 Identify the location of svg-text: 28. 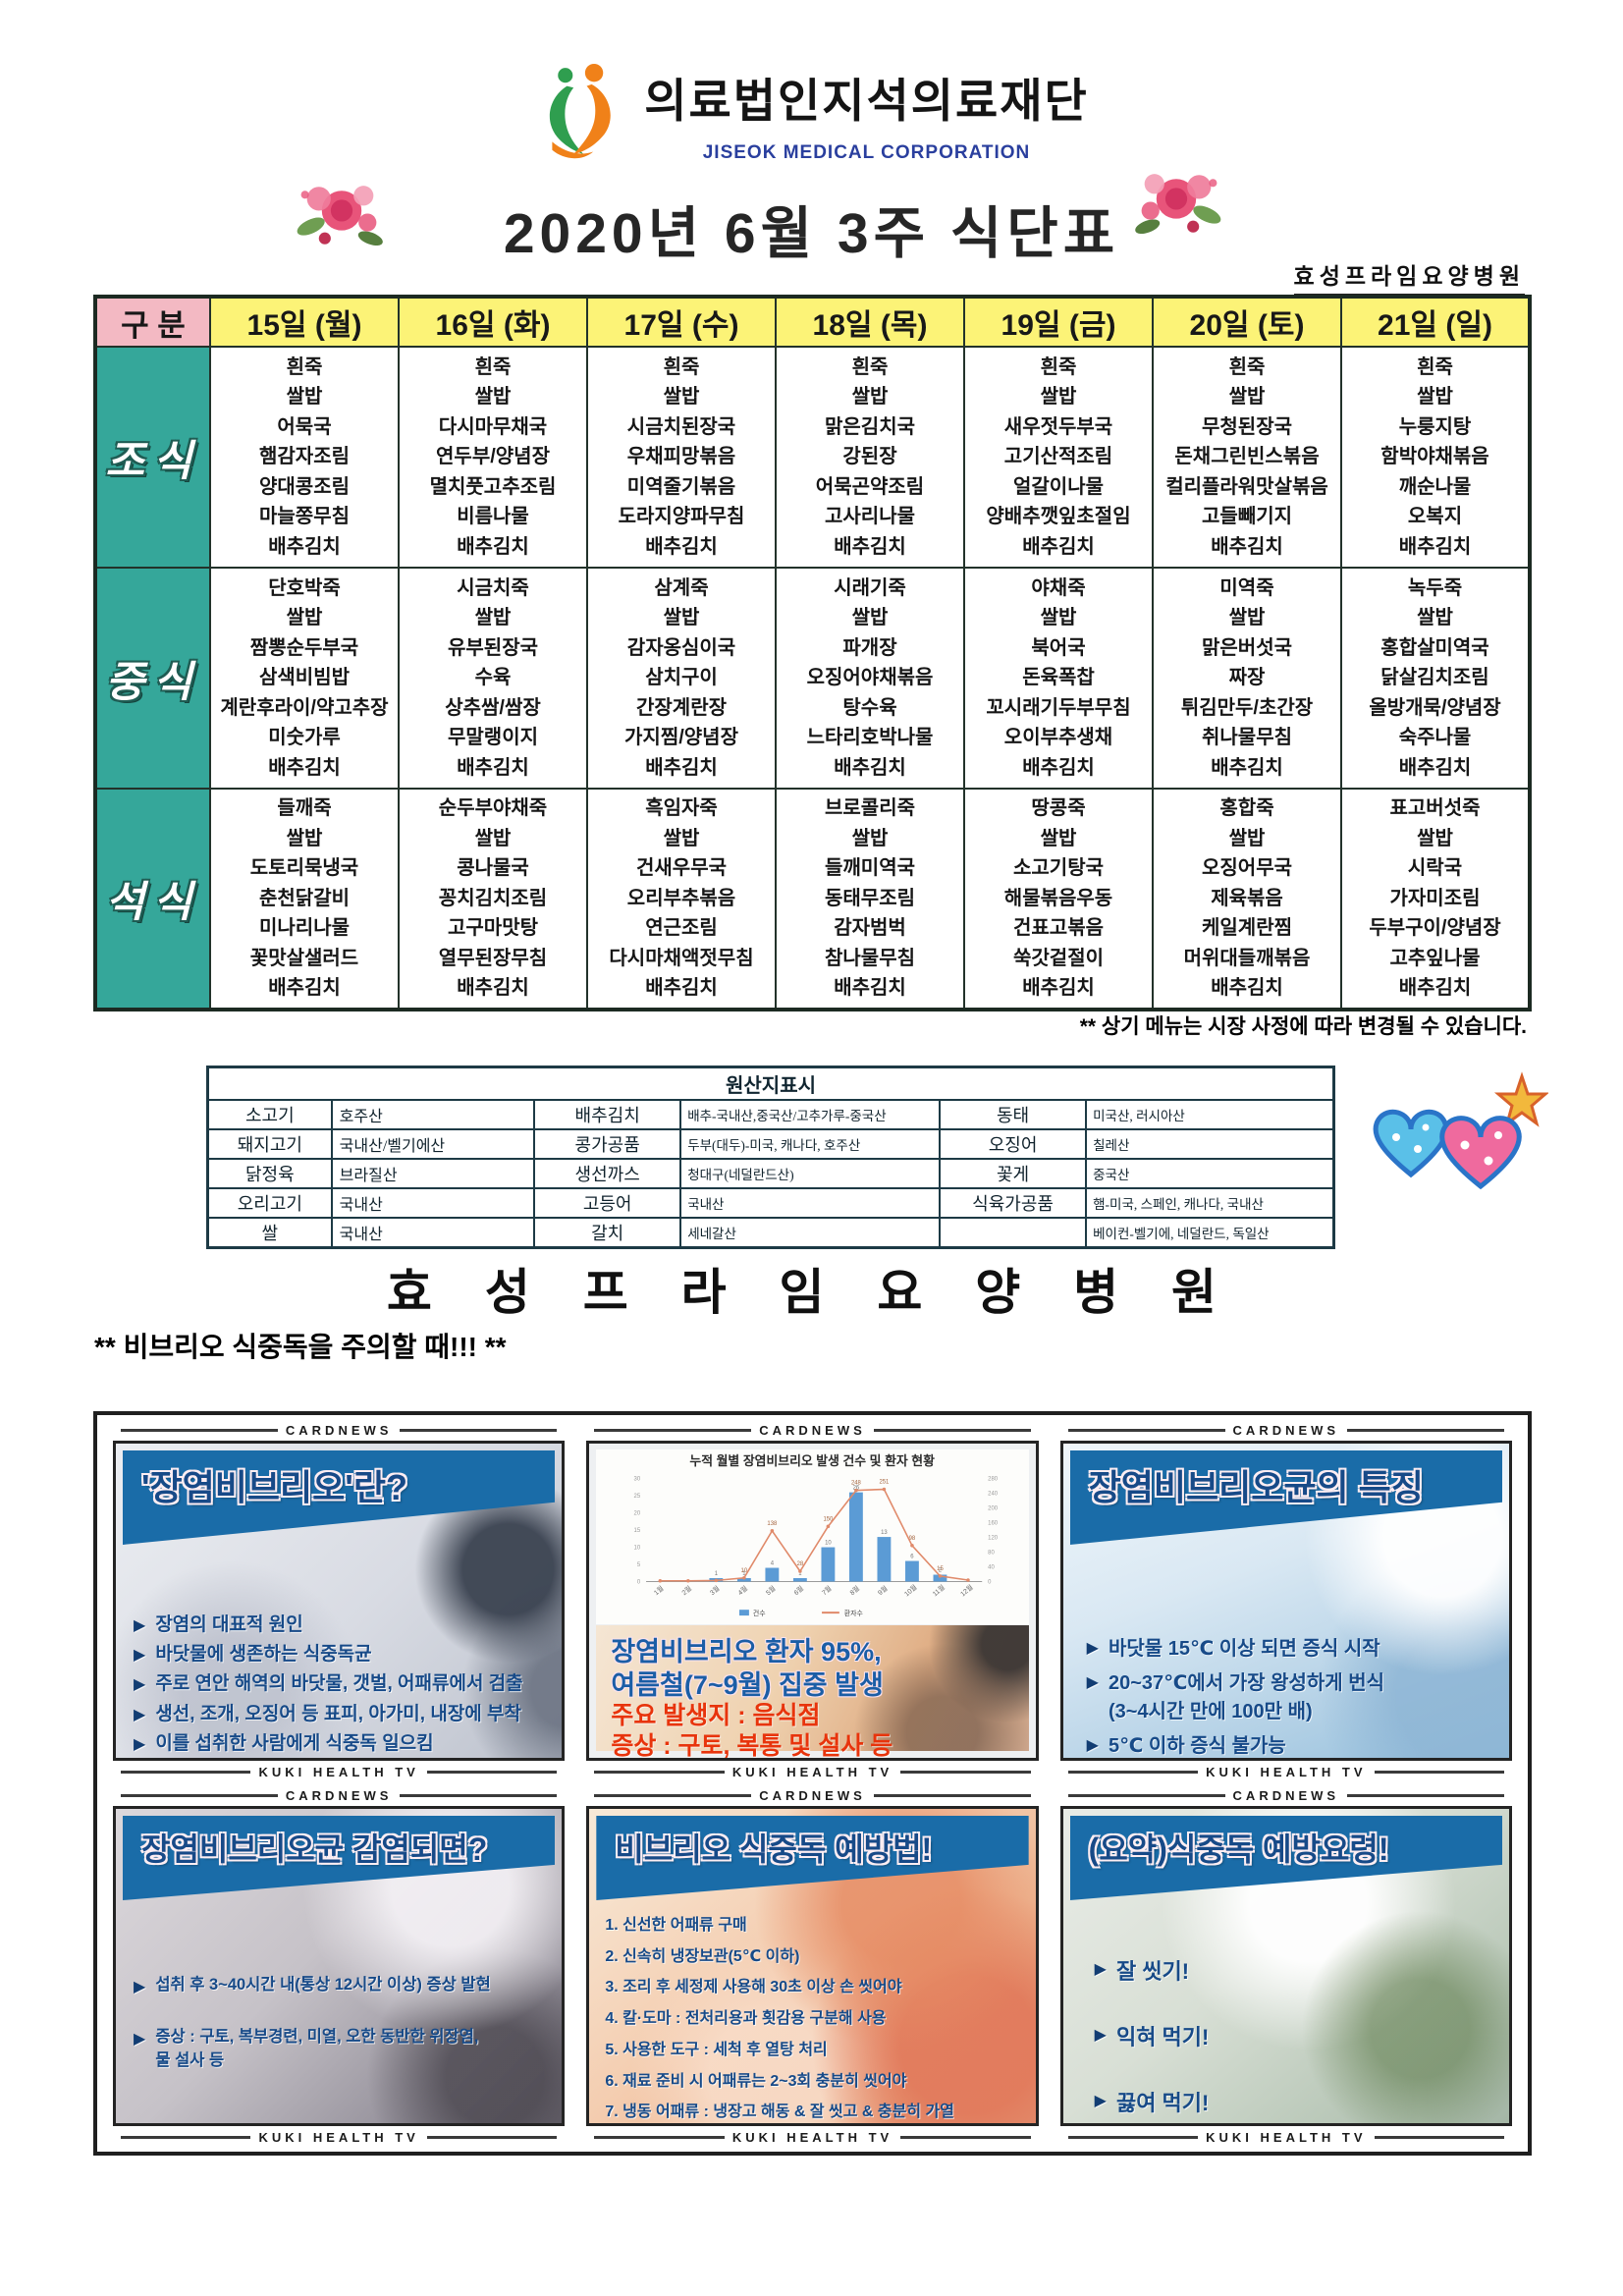
(800, 1564).